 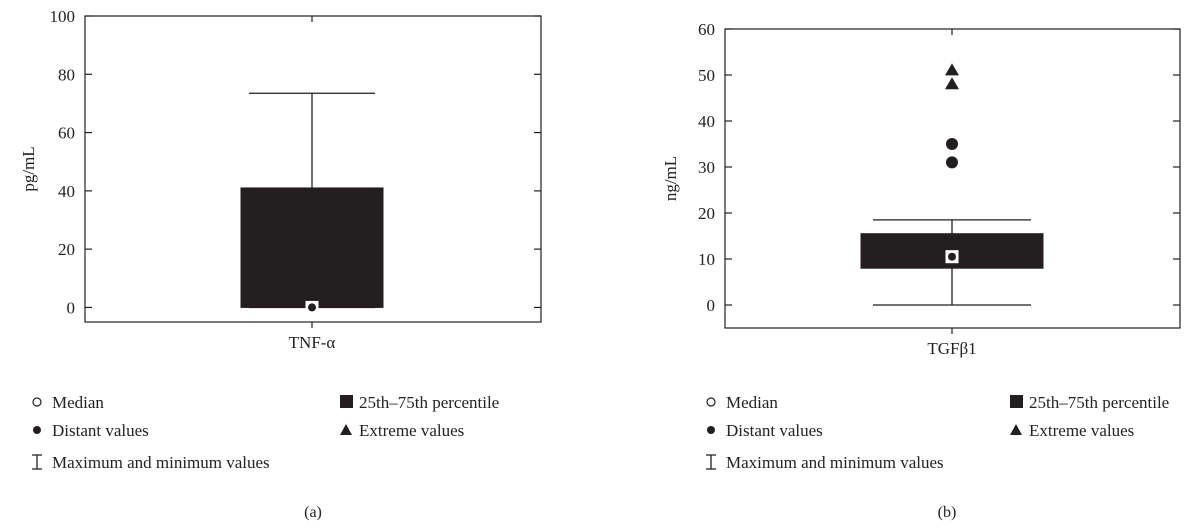 I want to click on x-category-label: TGFβ1, so click(x=951, y=348).